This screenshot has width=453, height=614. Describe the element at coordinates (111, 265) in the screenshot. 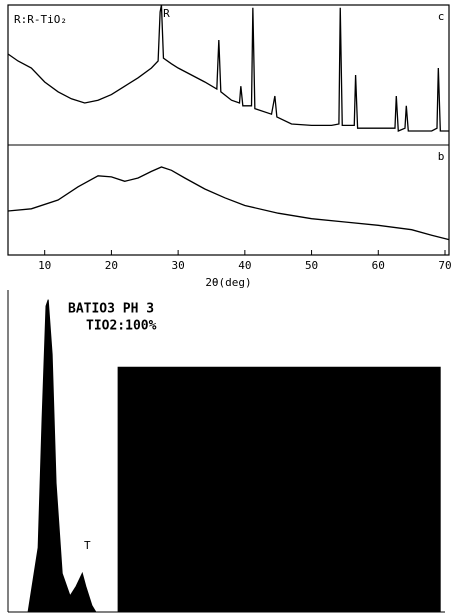

I see `x-tick-label: 20` at that location.